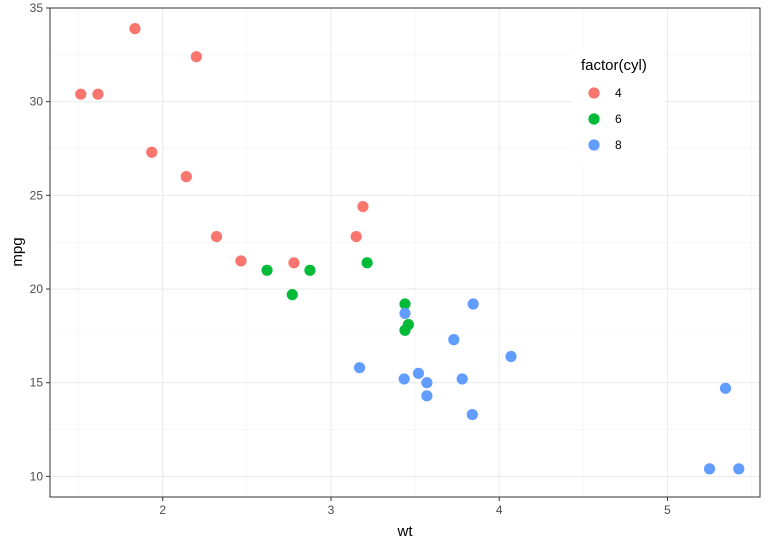 The image size is (768, 549). I want to click on legend-label-cyl-4: 4, so click(618, 93).